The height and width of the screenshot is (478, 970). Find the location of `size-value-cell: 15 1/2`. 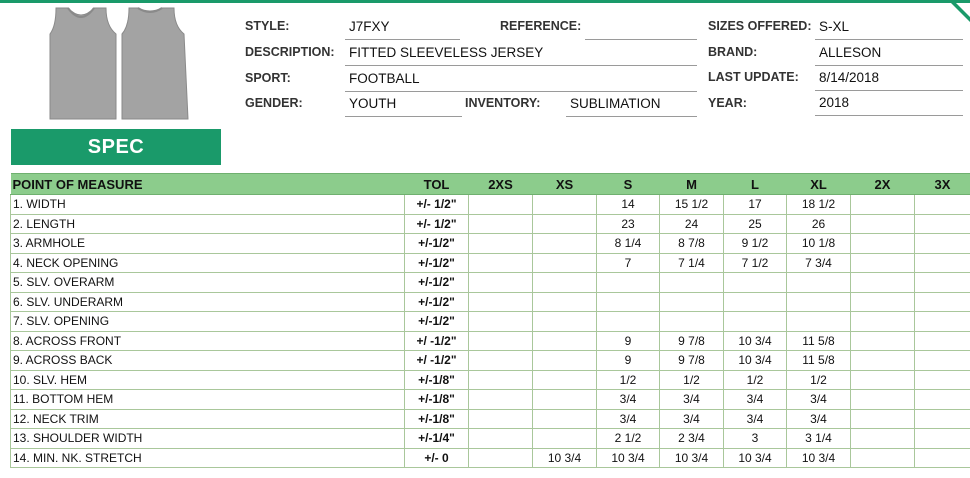

size-value-cell: 15 1/2 is located at coordinates (691, 204).